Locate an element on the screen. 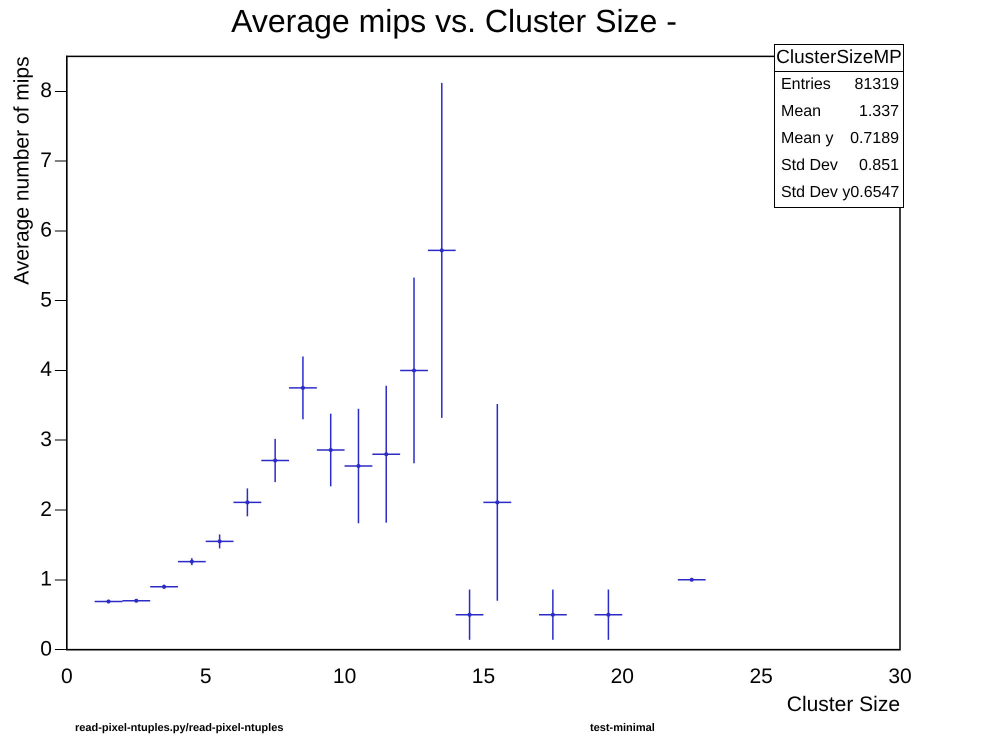  annotation: 0.6547 is located at coordinates (875, 193).